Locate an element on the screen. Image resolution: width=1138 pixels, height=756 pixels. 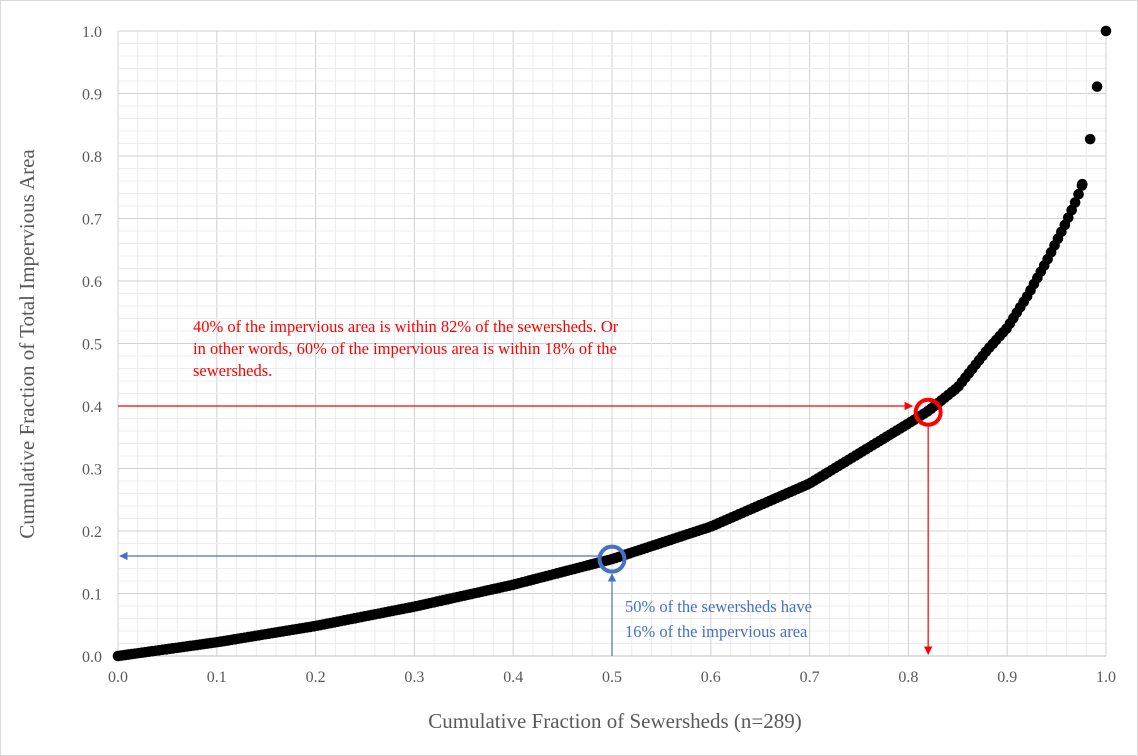
x-tick-label: 0.0 is located at coordinates (118, 677).